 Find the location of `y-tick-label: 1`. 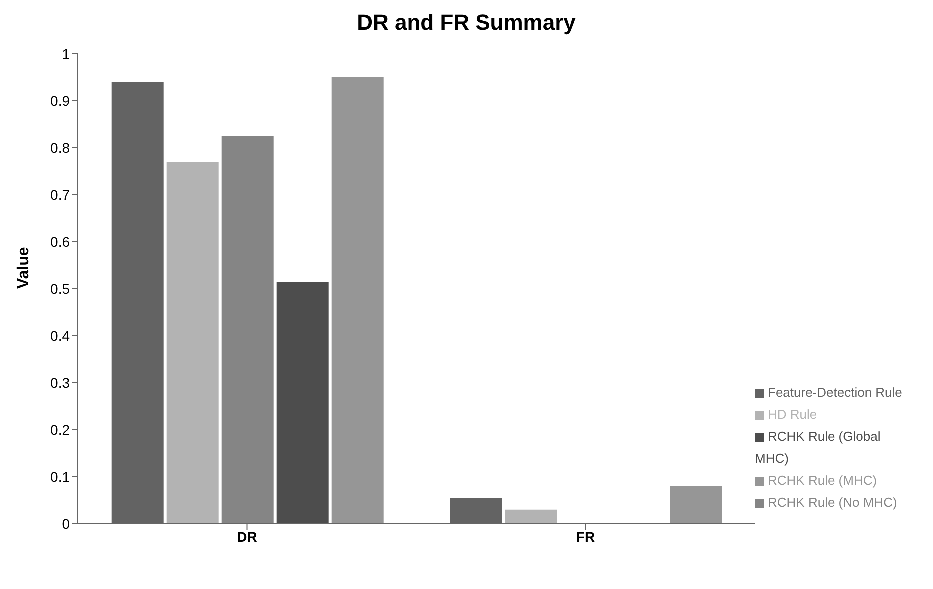

y-tick-label: 1 is located at coordinates (66, 54).